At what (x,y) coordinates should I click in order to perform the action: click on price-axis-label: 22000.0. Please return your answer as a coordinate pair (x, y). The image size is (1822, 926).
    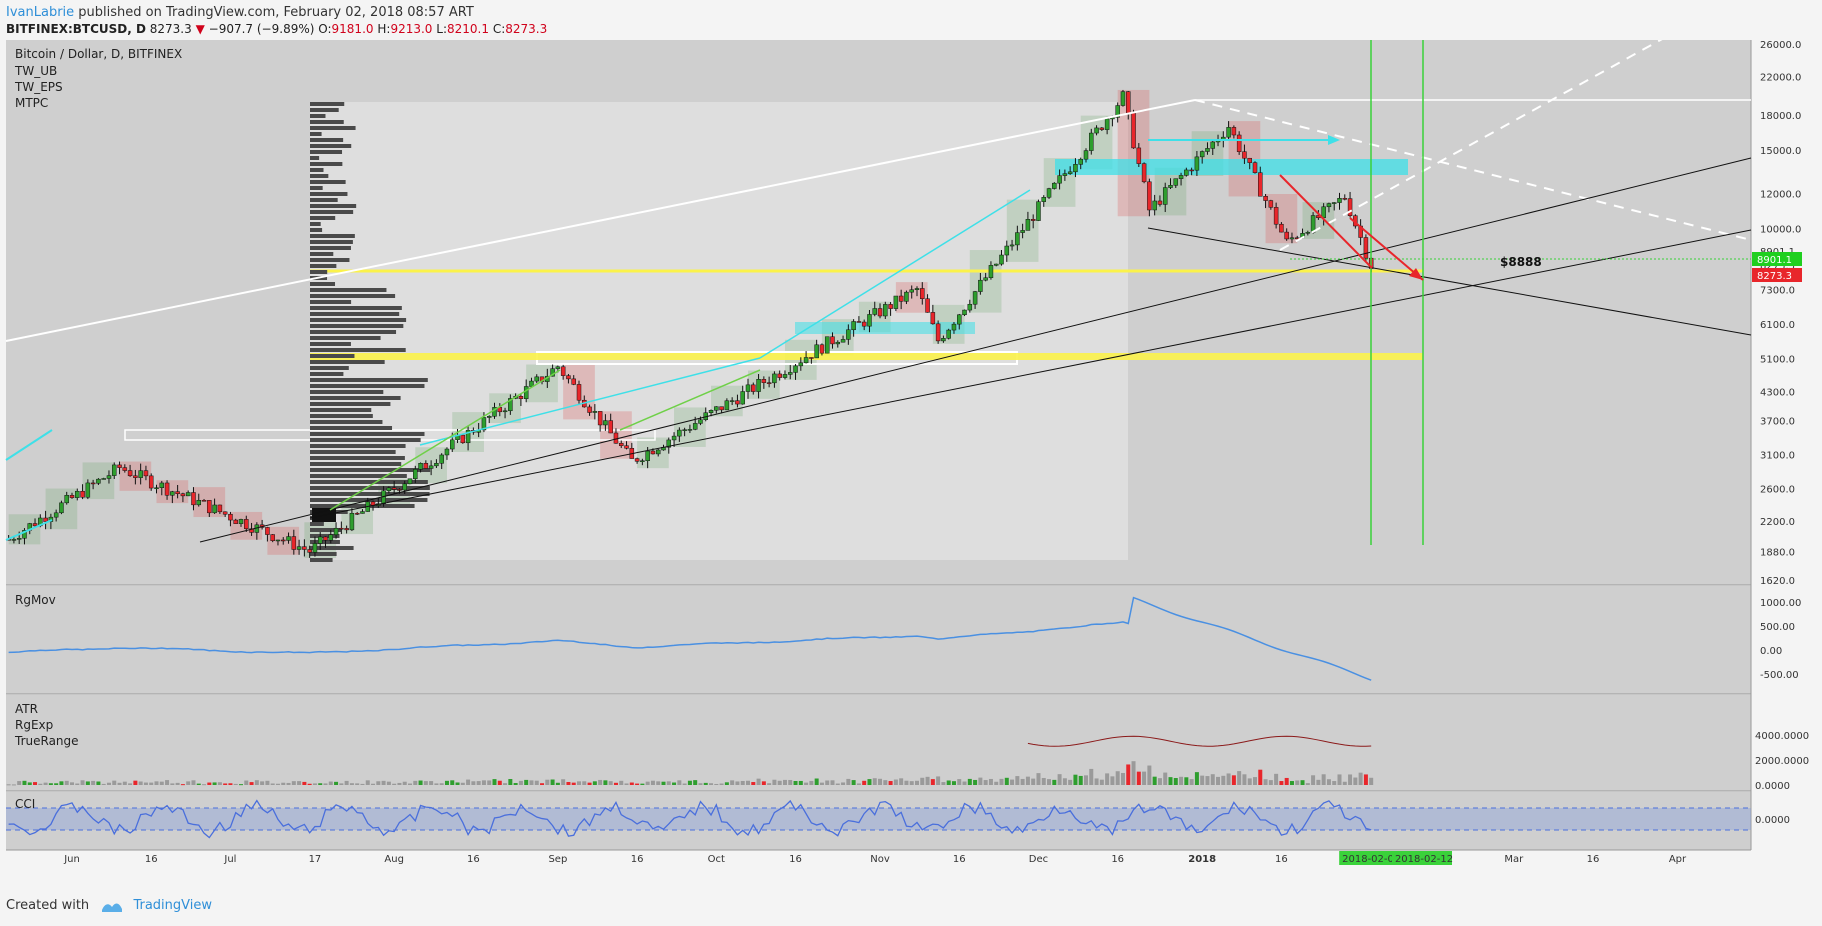
    Looking at the image, I should click on (1780, 77).